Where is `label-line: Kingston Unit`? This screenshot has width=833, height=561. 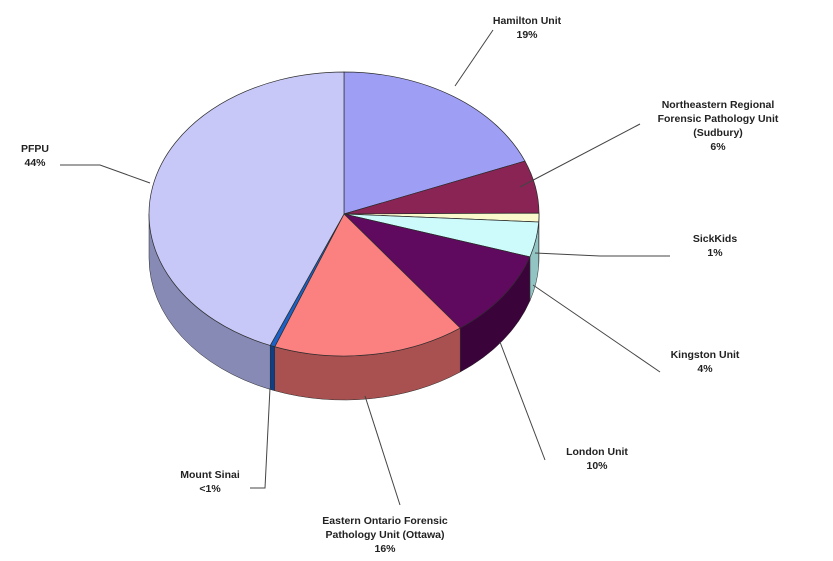 label-line: Kingston Unit is located at coordinates (705, 355).